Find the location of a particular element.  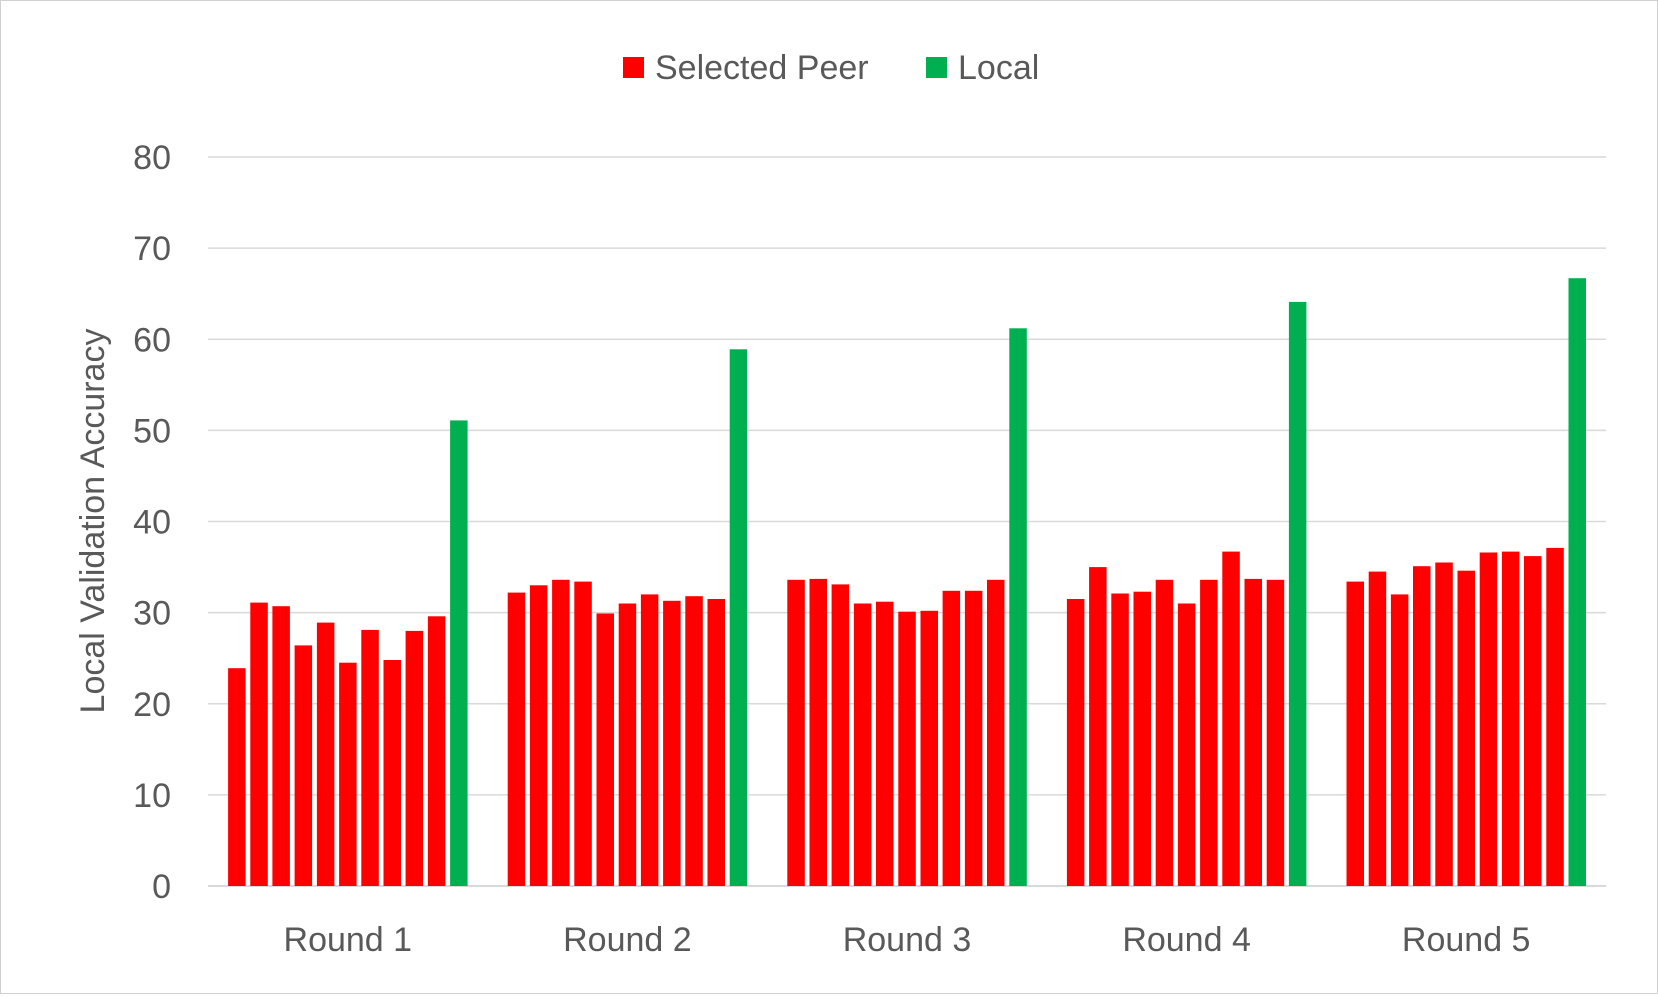

legend-label-local: Local is located at coordinates (998, 68).